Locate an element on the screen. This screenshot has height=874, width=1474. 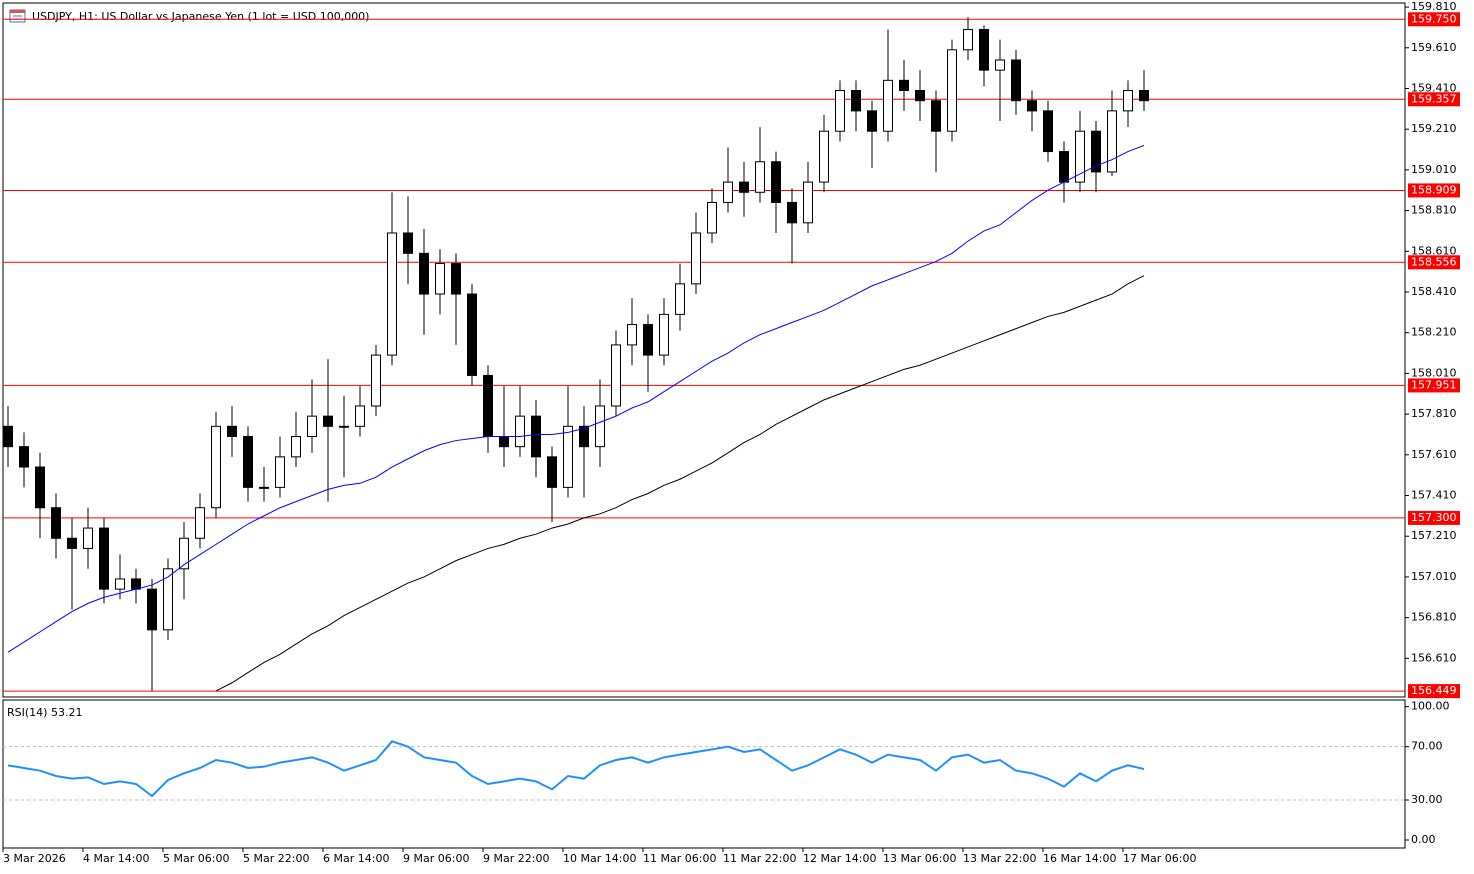
symbol-icon is located at coordinates (17, 16).